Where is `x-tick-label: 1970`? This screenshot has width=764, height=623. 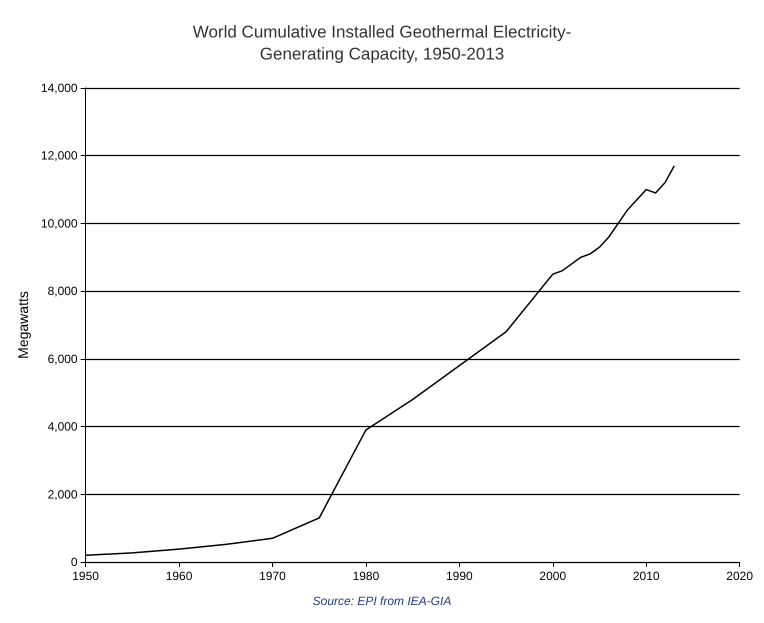 x-tick-label: 1970 is located at coordinates (272, 576).